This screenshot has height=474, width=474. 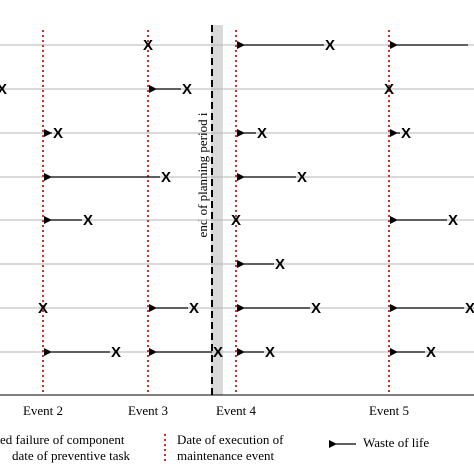 What do you see at coordinates (389, 410) in the screenshot?
I see `event-label: Event 5` at bounding box center [389, 410].